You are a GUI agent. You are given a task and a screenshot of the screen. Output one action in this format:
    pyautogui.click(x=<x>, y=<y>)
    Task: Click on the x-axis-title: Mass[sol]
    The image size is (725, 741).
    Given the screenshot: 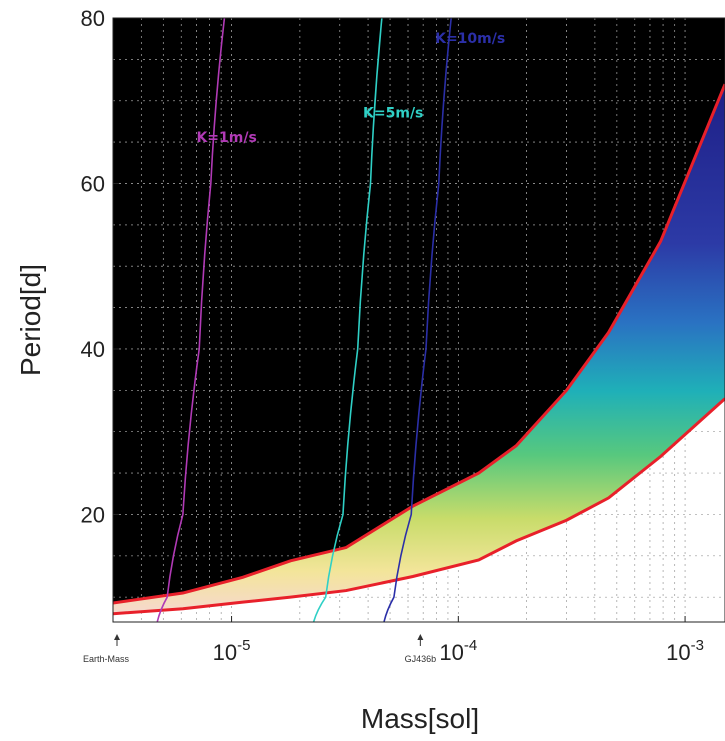 What is the action you would take?
    pyautogui.click(x=420, y=718)
    